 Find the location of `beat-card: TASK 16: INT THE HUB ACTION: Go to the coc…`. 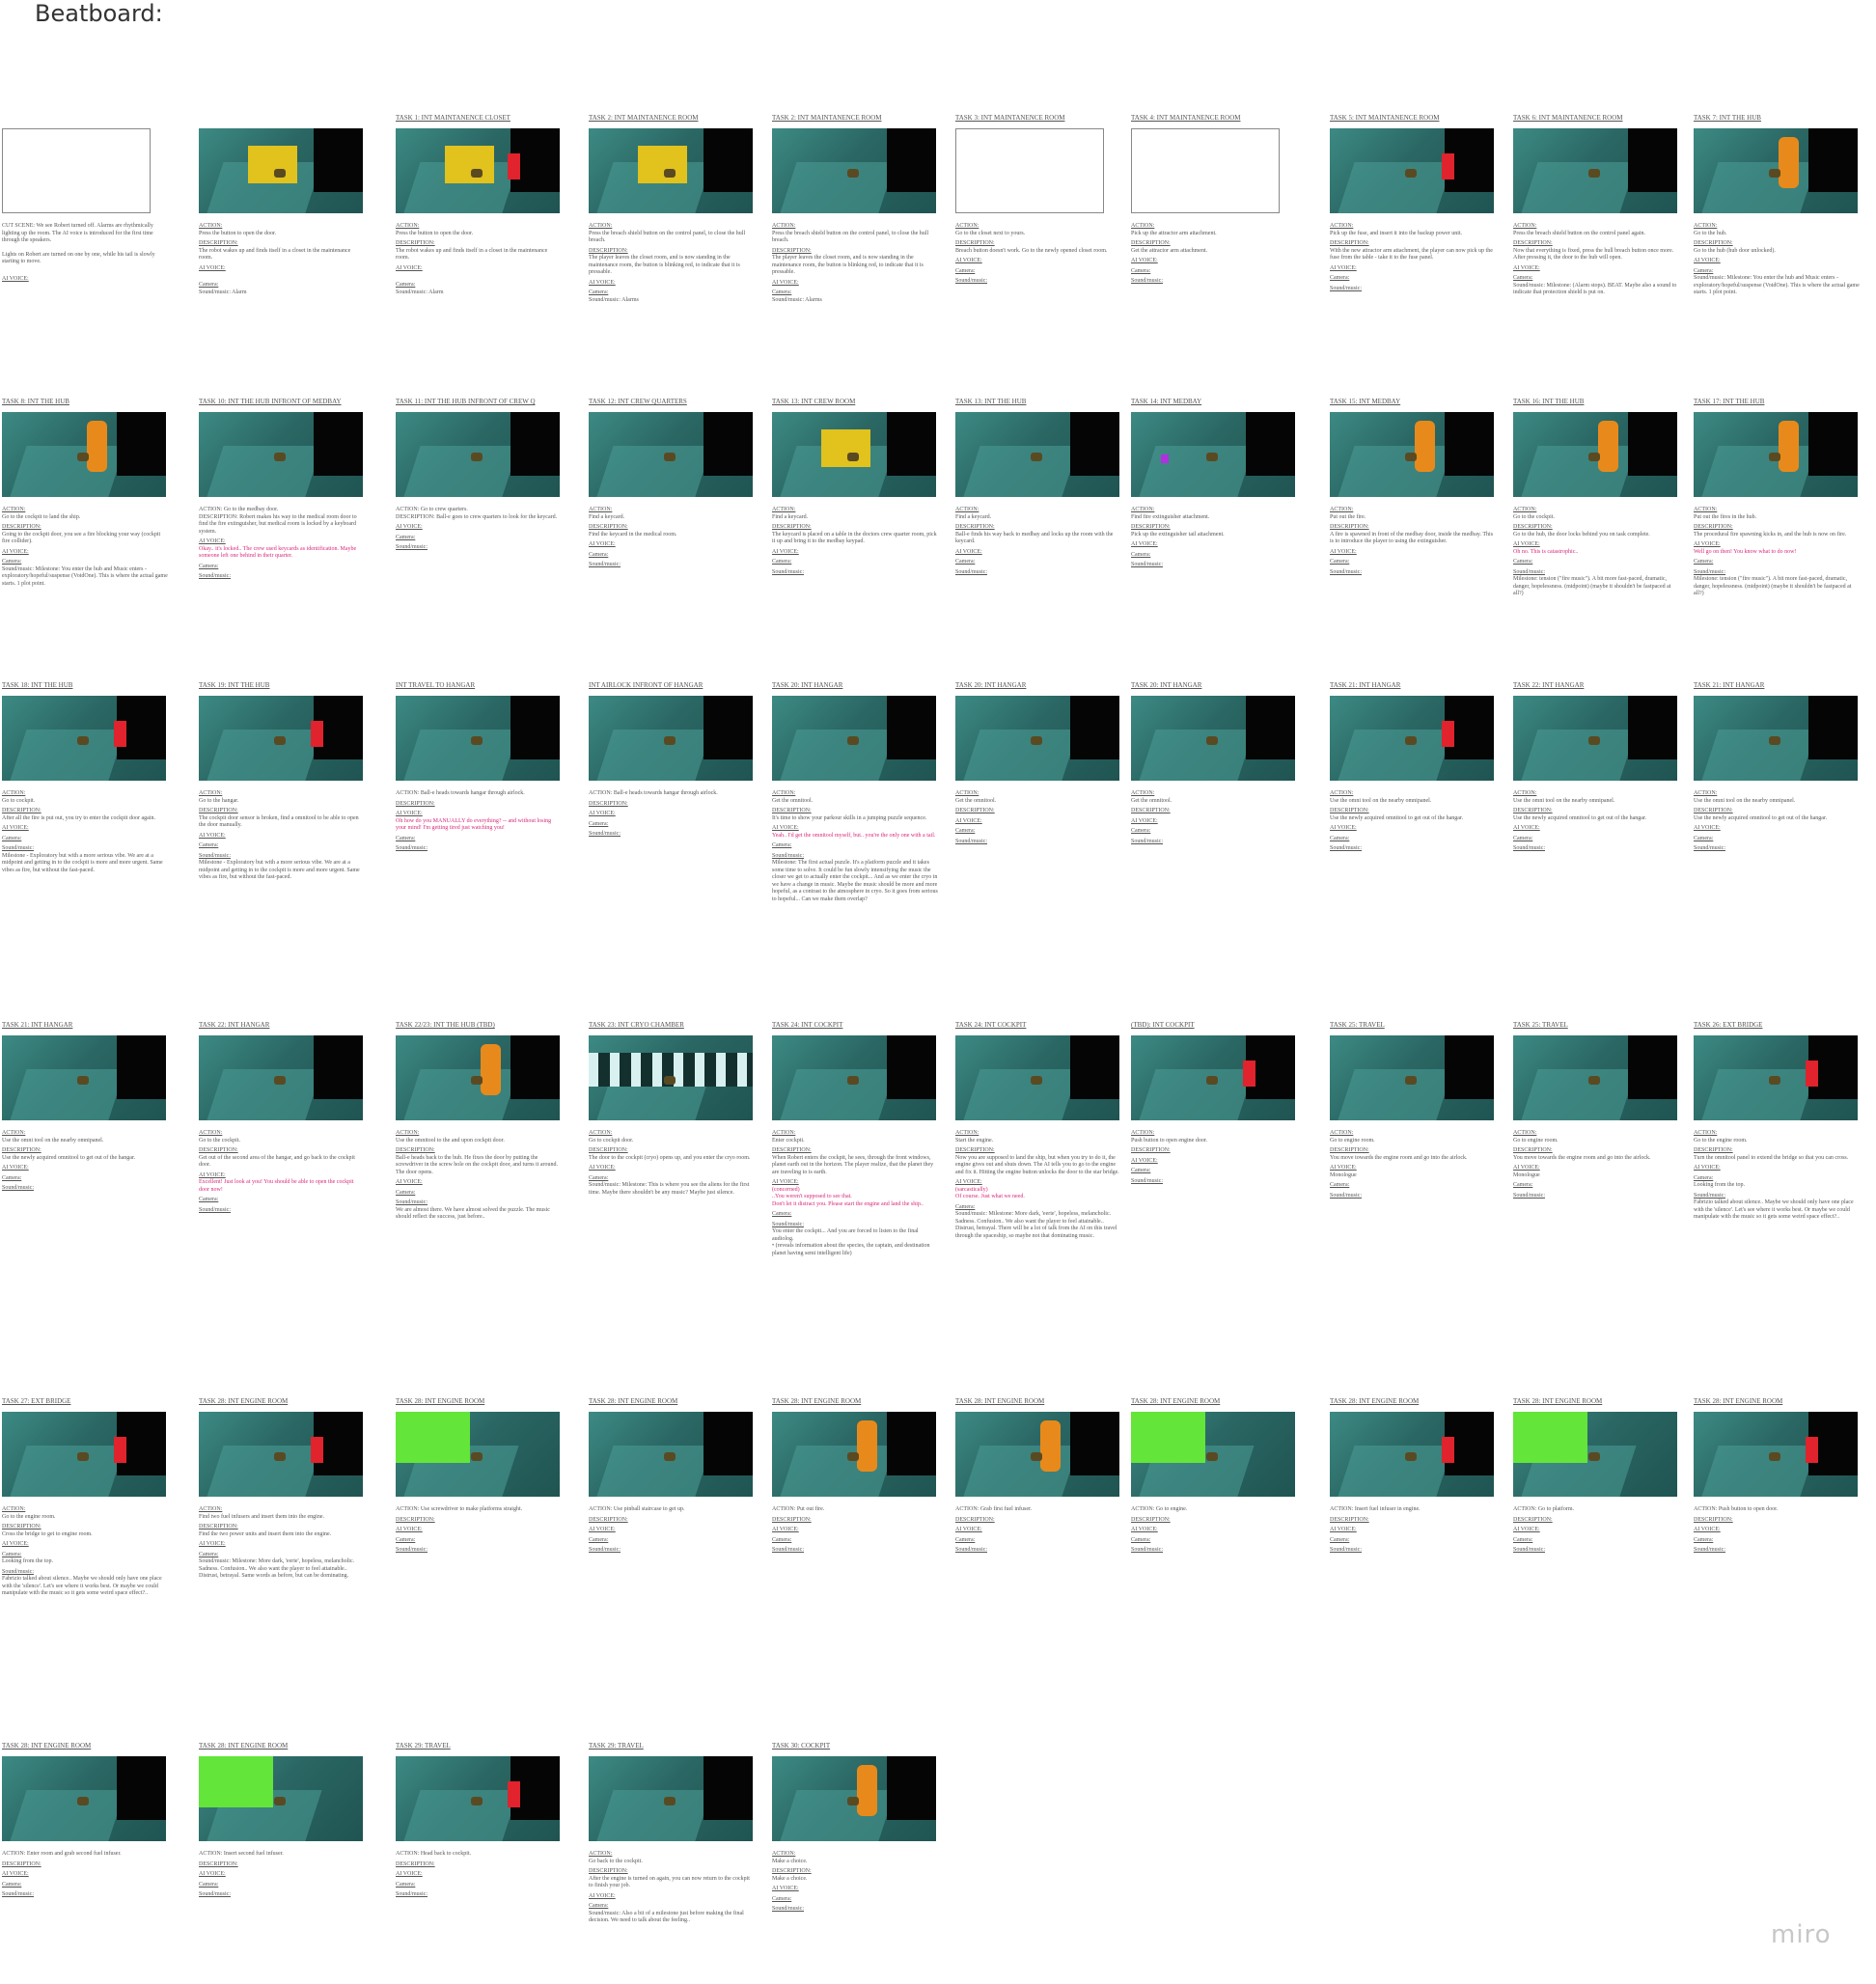

beat-card: TASK 16: INT THE HUB ACTION: Go to the coc… is located at coordinates (1596, 498).